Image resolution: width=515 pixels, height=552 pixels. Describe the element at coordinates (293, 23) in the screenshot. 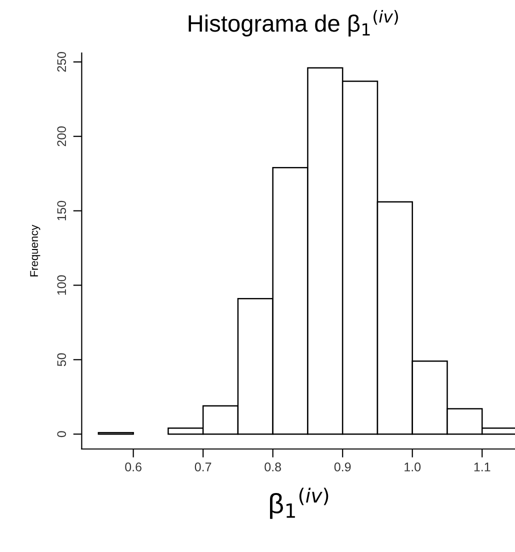

I see `chart-title: Histograma de β$_{1}$$^{(iv)}$` at that location.